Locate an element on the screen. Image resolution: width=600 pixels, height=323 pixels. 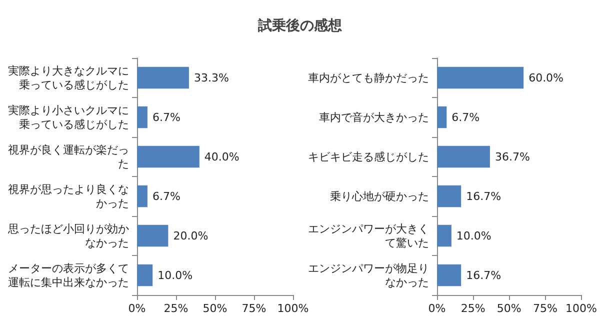
y-tick-label: 乗り心地が硬かった is located at coordinates (379, 196).